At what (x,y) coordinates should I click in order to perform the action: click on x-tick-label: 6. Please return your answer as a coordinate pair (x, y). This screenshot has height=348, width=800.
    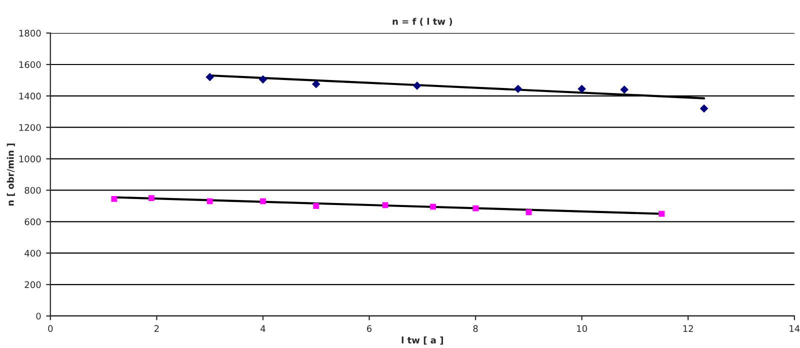
    Looking at the image, I should click on (369, 328).